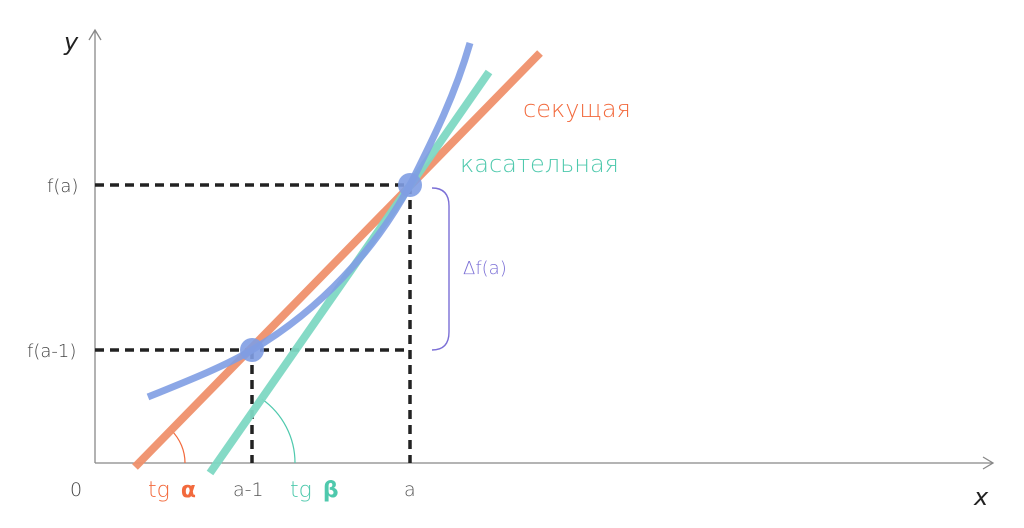  What do you see at coordinates (159, 490) in the screenshot?
I see `tg-alpha-prefix: tg` at bounding box center [159, 490].